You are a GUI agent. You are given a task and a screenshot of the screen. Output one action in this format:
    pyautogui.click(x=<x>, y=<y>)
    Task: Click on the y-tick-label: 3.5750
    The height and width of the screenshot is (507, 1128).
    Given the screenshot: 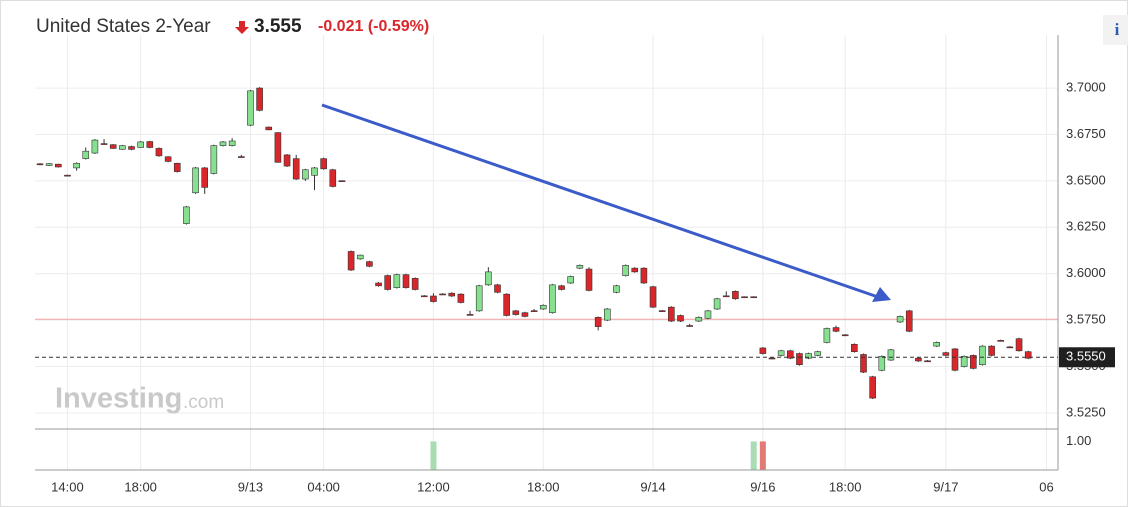 What is the action you would take?
    pyautogui.click(x=1086, y=319)
    